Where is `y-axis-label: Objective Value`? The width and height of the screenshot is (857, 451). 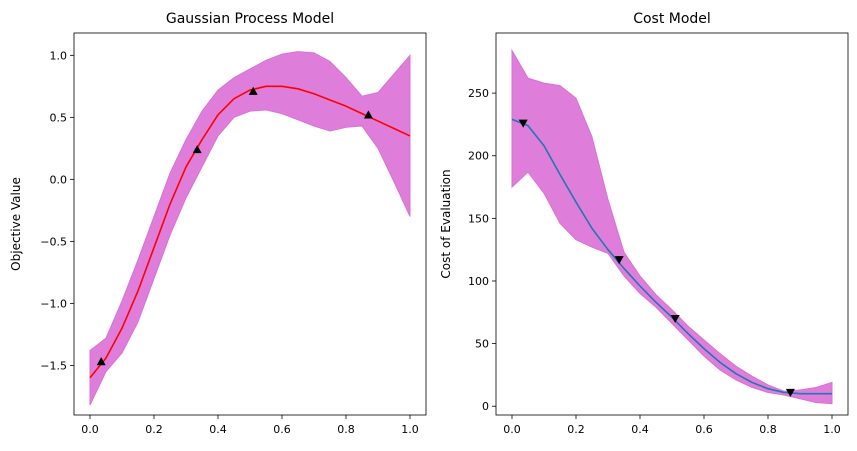 y-axis-label: Objective Value is located at coordinates (16, 224).